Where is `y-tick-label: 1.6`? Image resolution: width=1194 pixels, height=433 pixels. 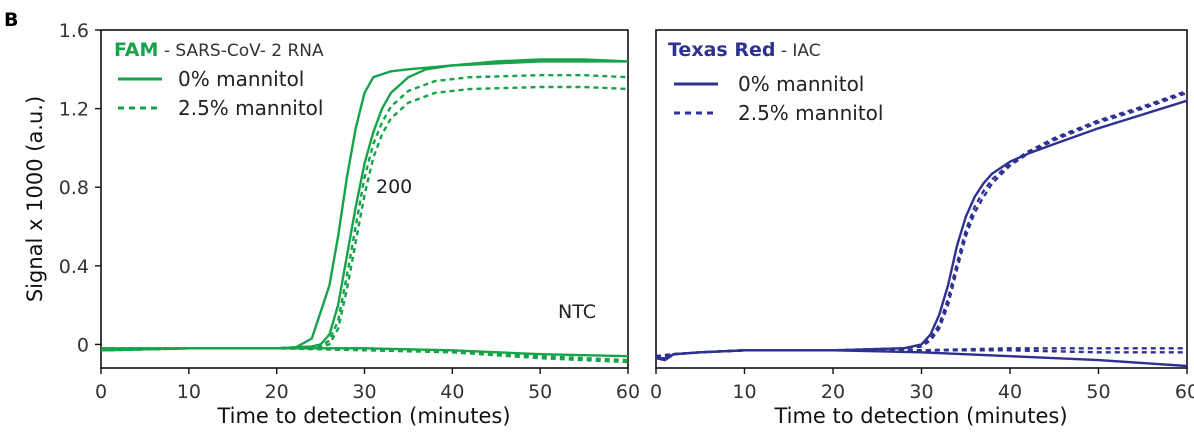
y-tick-label: 1.6 is located at coordinates (74, 31).